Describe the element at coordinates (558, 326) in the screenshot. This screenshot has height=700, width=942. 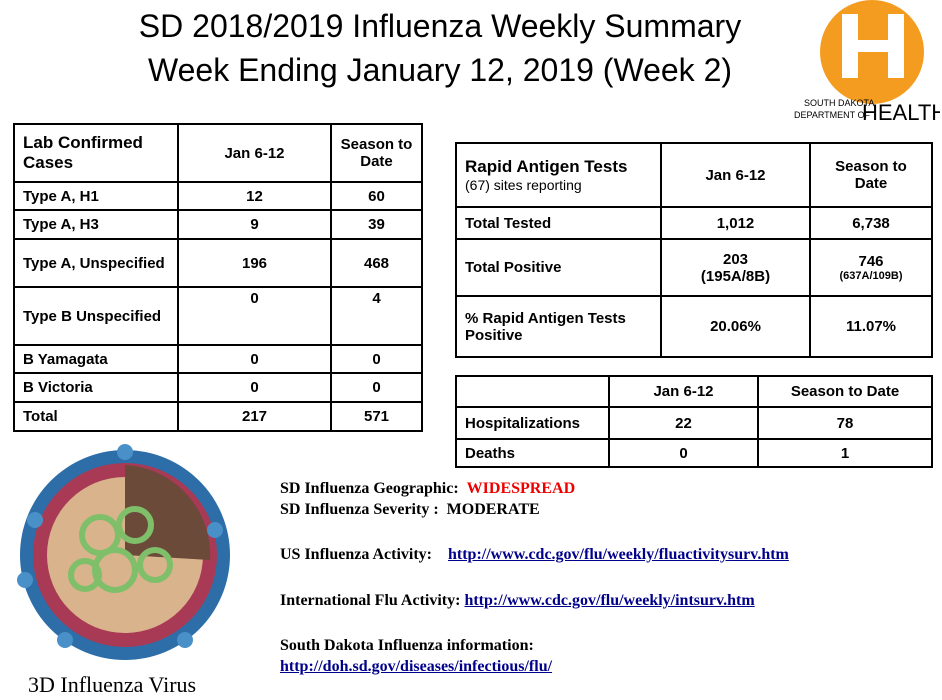
I see `cell: % Rapid Antigen Tests Positive` at that location.